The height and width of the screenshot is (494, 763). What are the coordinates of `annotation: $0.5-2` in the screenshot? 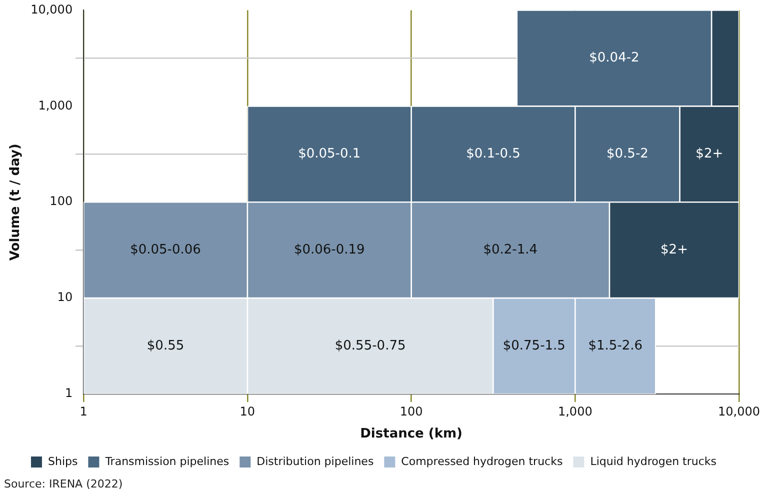 It's located at (627, 154).